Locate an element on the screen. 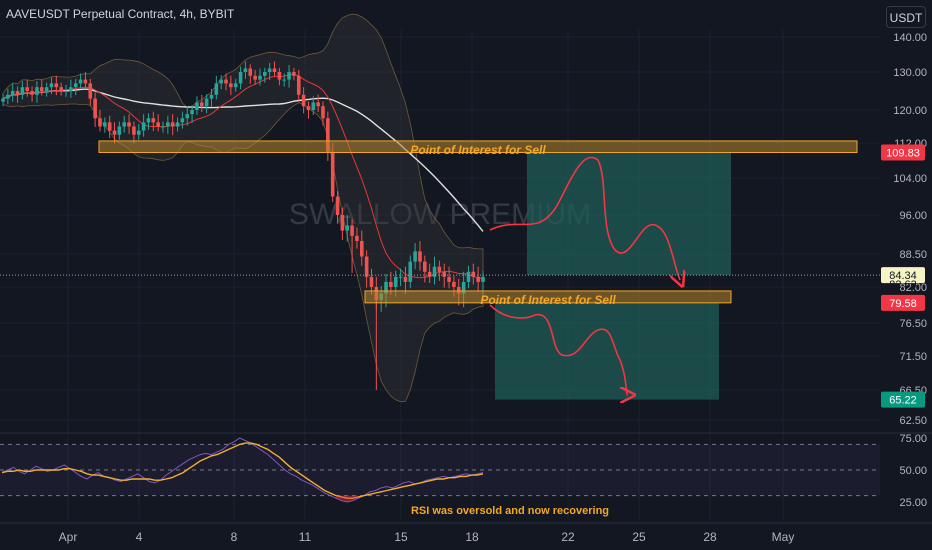 This screenshot has width=932, height=550. projection-arrow-upper is located at coordinates (584, 218).